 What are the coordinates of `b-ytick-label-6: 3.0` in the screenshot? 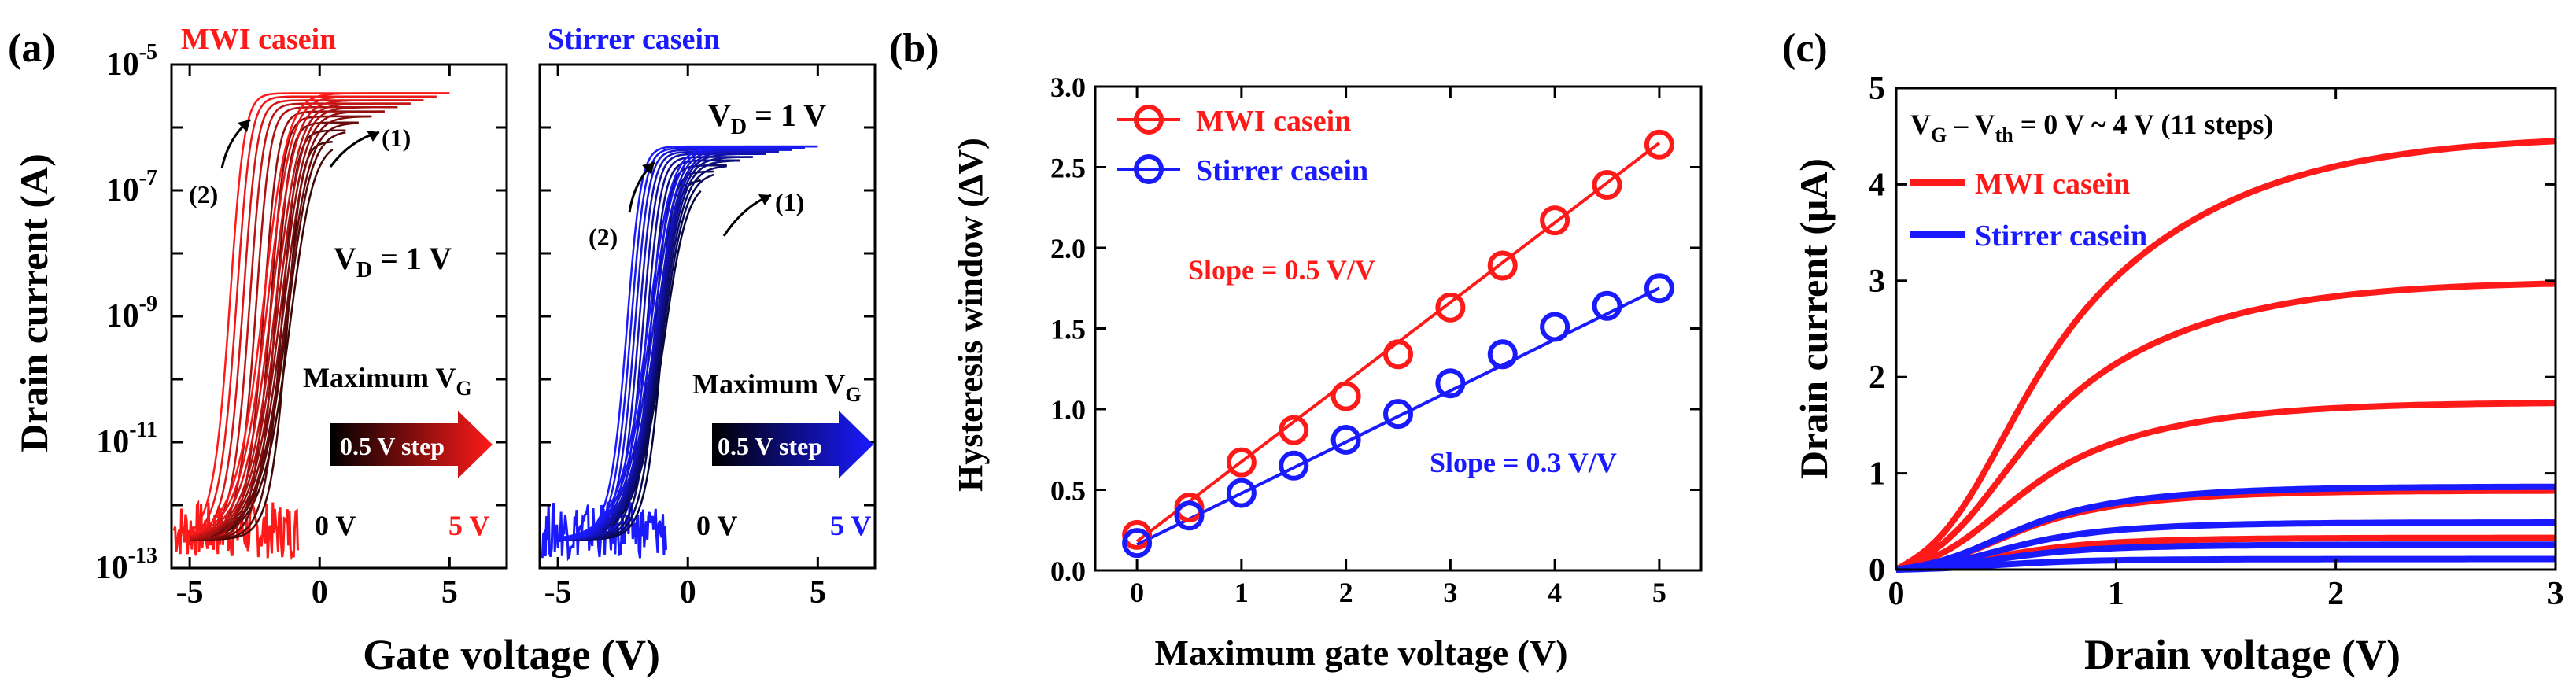 It's located at (1068, 87).